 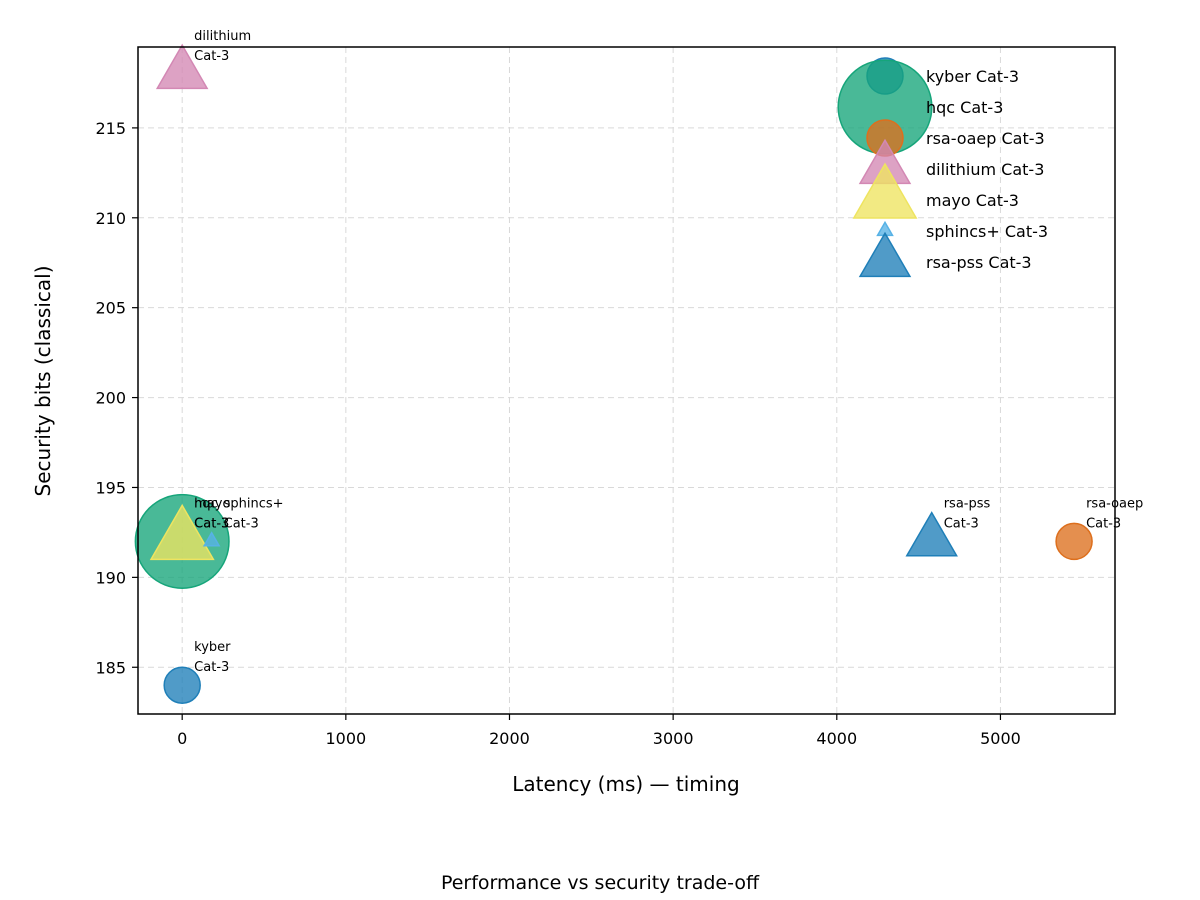 What do you see at coordinates (345, 738) in the screenshot?
I see `x-tick-label: 1000` at bounding box center [345, 738].